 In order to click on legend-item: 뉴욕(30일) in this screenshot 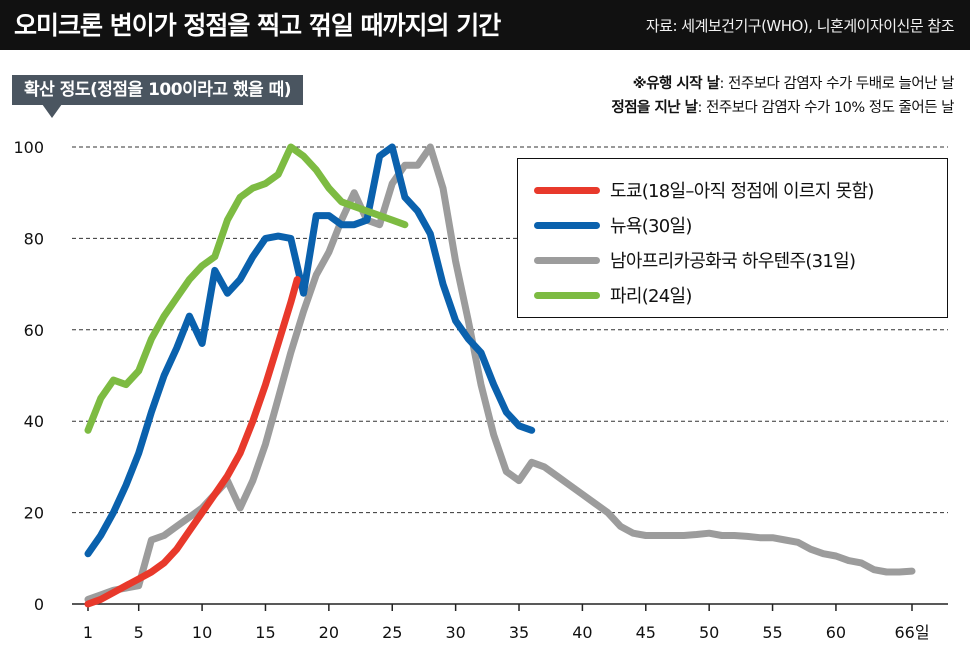, I will do `click(613, 225)`.